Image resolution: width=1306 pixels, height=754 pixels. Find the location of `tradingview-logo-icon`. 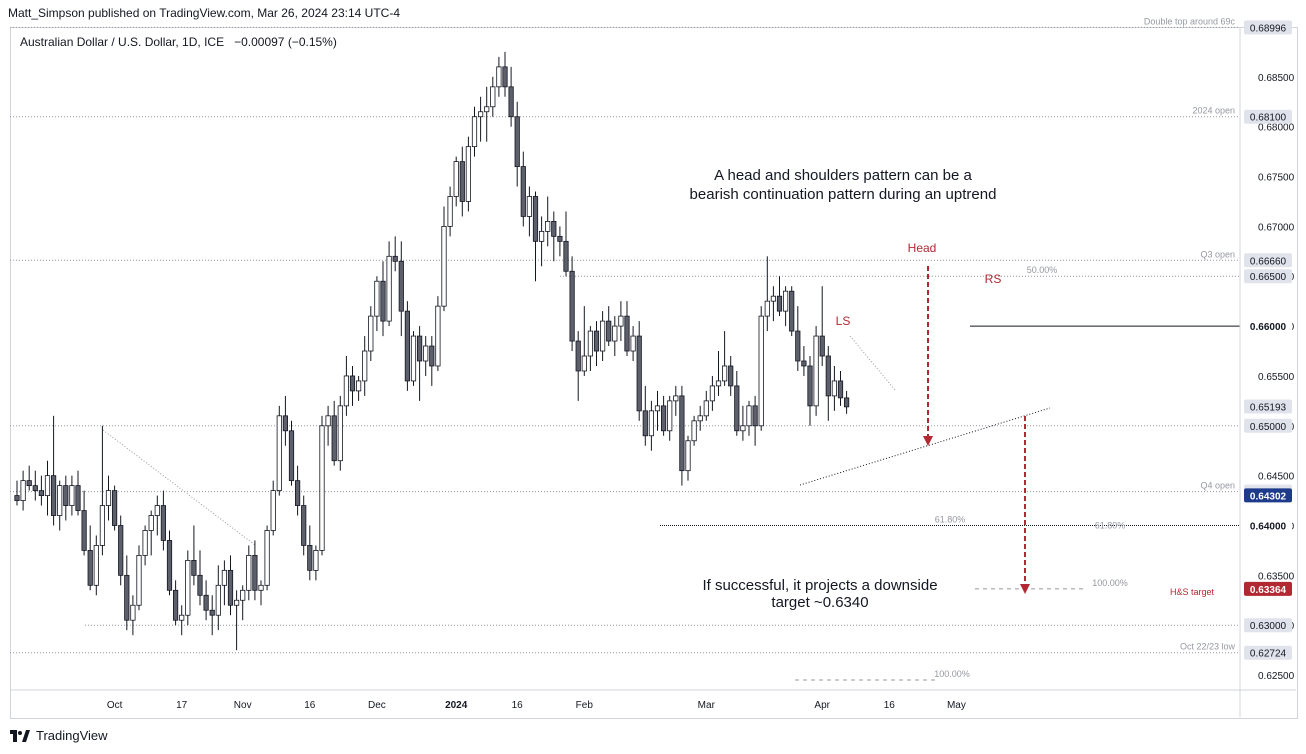

tradingview-logo-icon is located at coordinates (20, 735).